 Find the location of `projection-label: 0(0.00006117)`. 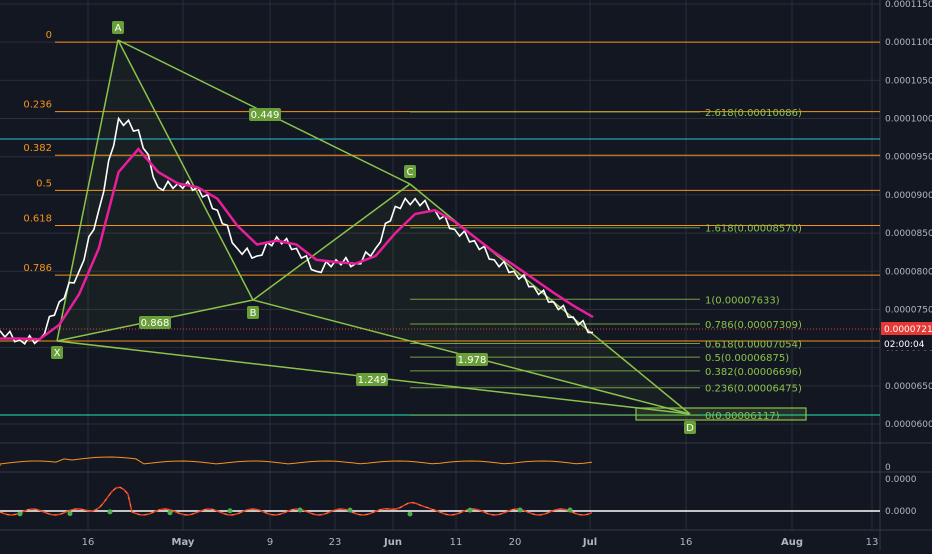

projection-label: 0(0.00006117) is located at coordinates (742, 416).